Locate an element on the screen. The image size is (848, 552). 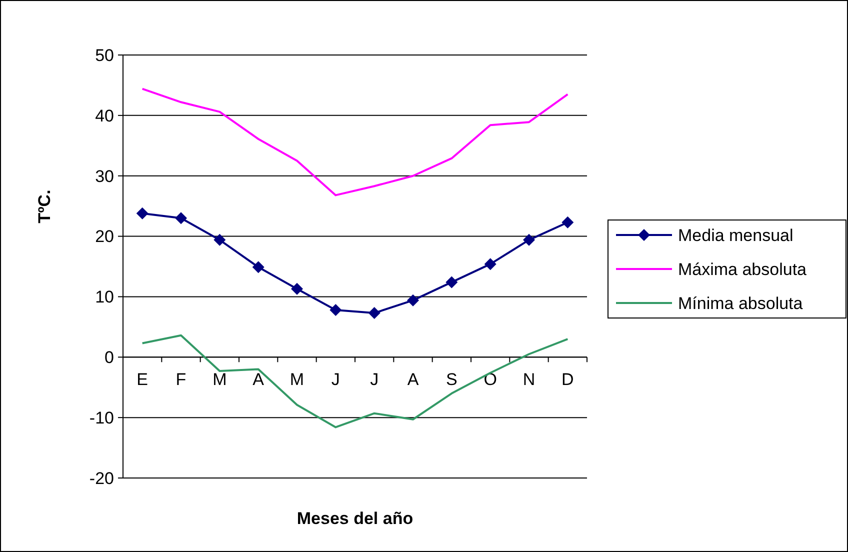
x-tick-label: E is located at coordinates (142, 380).